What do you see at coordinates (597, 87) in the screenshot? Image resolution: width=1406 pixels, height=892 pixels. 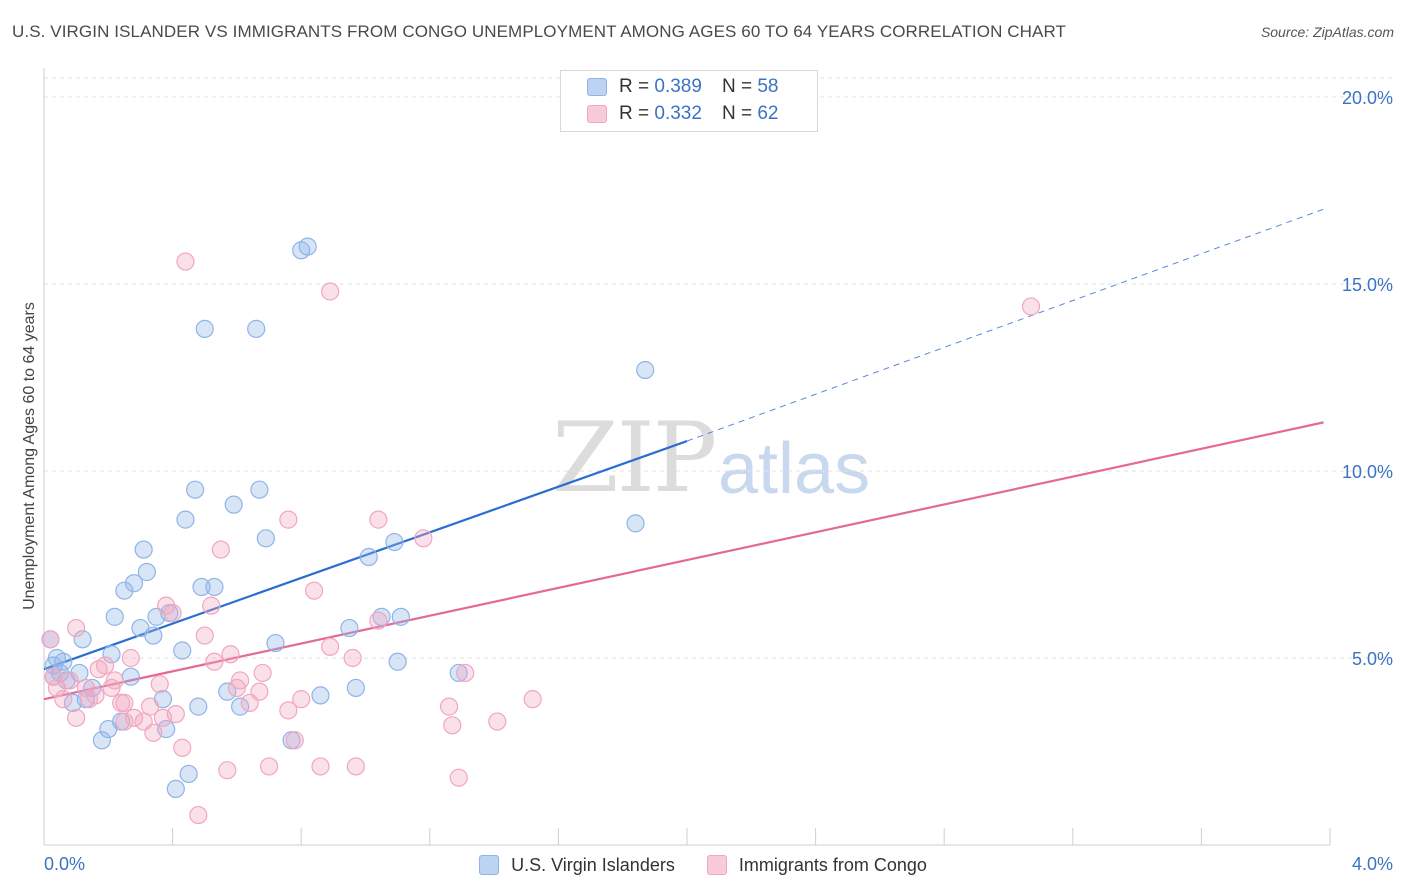 I see `legend-swatch-blue` at bounding box center [597, 87].